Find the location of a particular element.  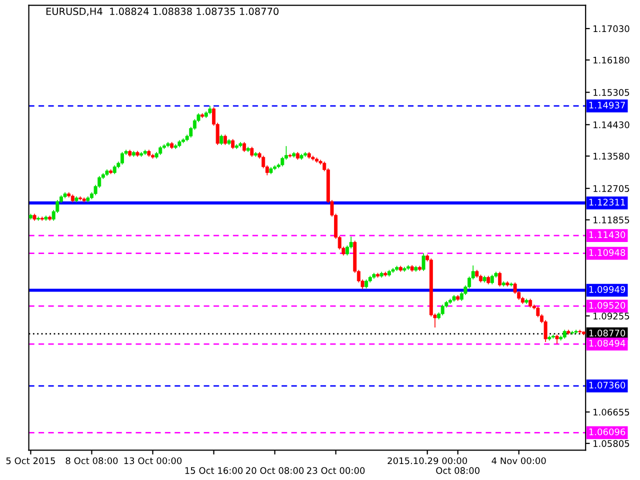

y-tick-label: 1.12705 is located at coordinates (612, 188).